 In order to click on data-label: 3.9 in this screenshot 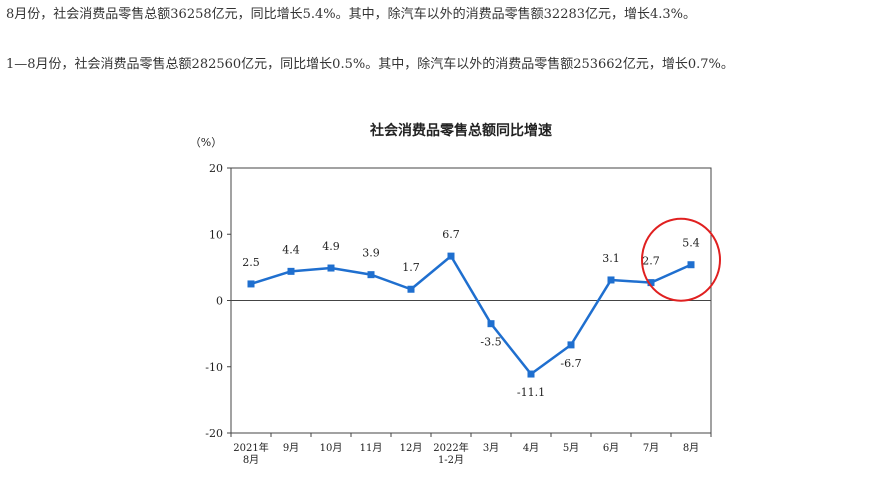, I will do `click(371, 253)`.